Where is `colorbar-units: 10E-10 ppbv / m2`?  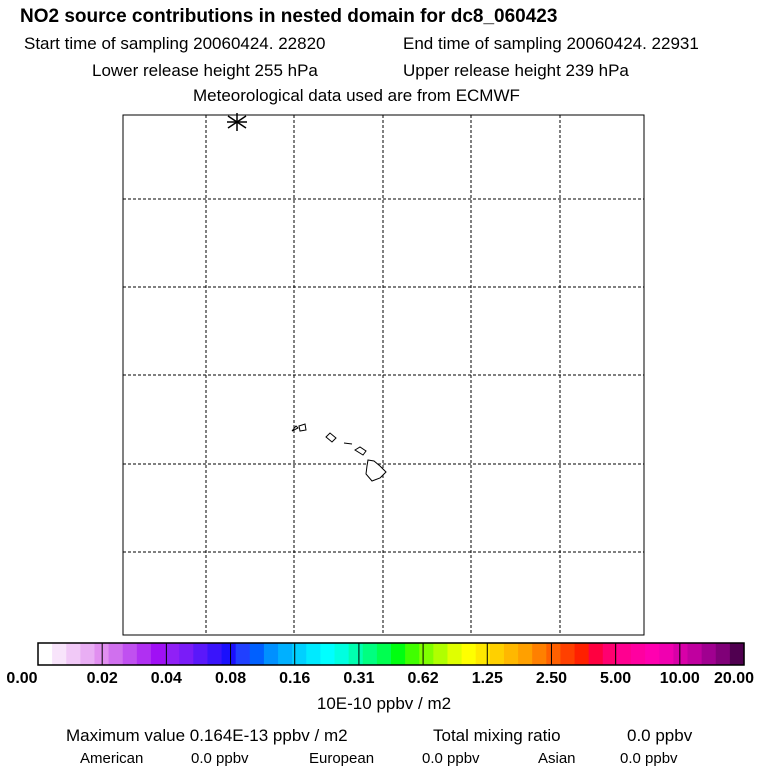 colorbar-units: 10E-10 ppbv / m2 is located at coordinates (384, 703).